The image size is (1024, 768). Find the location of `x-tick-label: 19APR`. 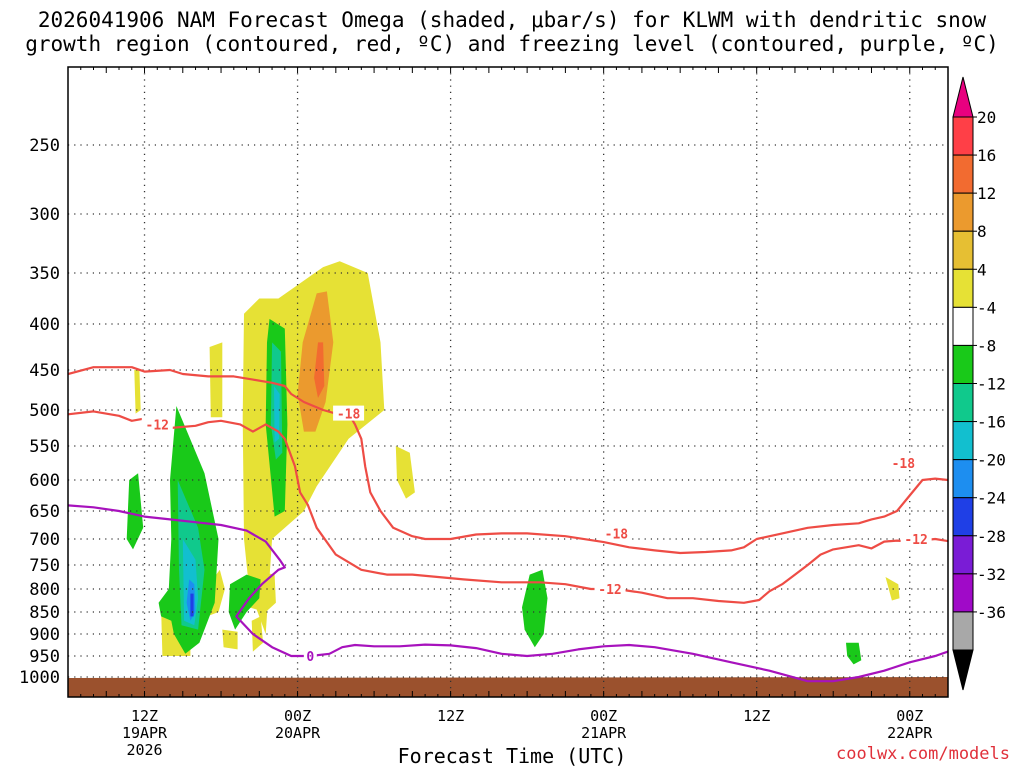

x-tick-label: 19APR is located at coordinates (145, 733).